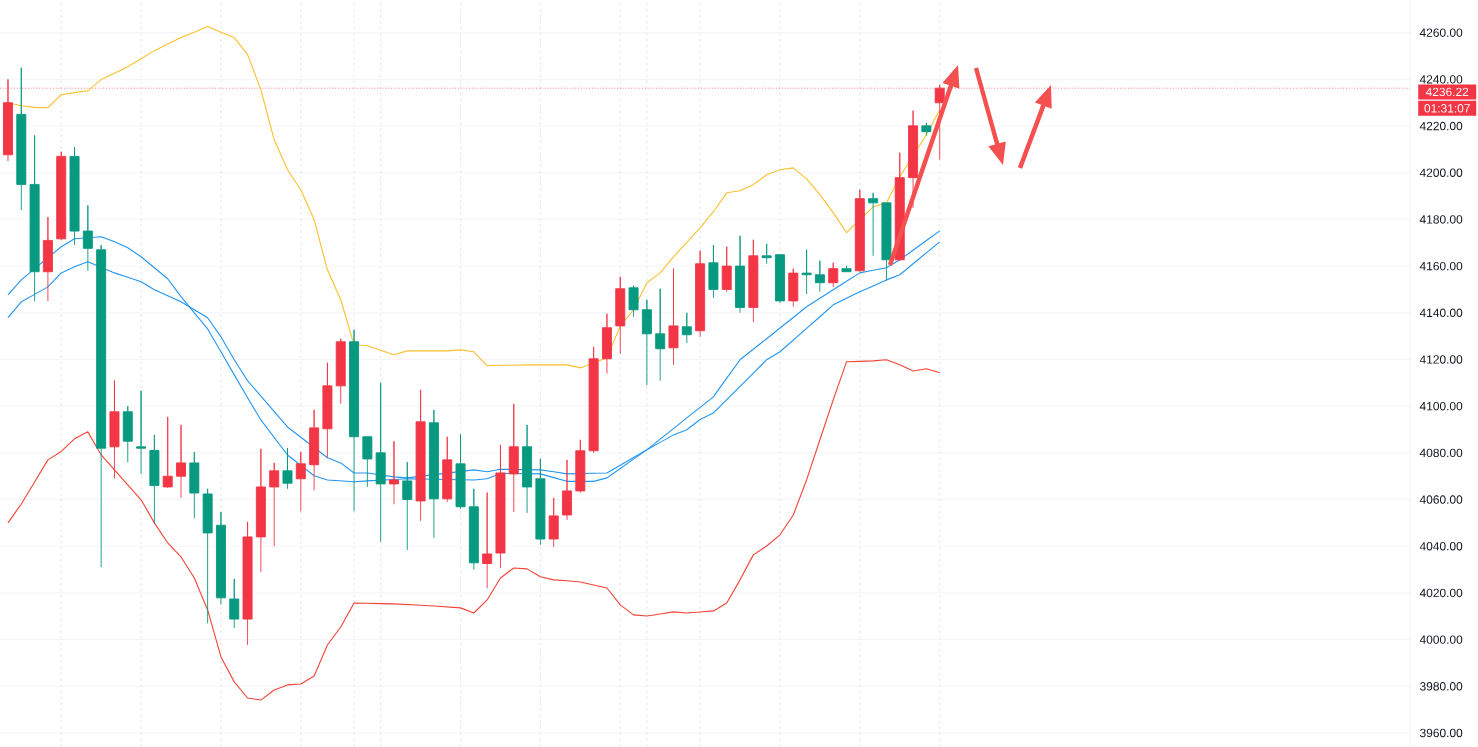 The image size is (1478, 747). I want to click on y-tick-label: 4040.00, so click(1441, 546).